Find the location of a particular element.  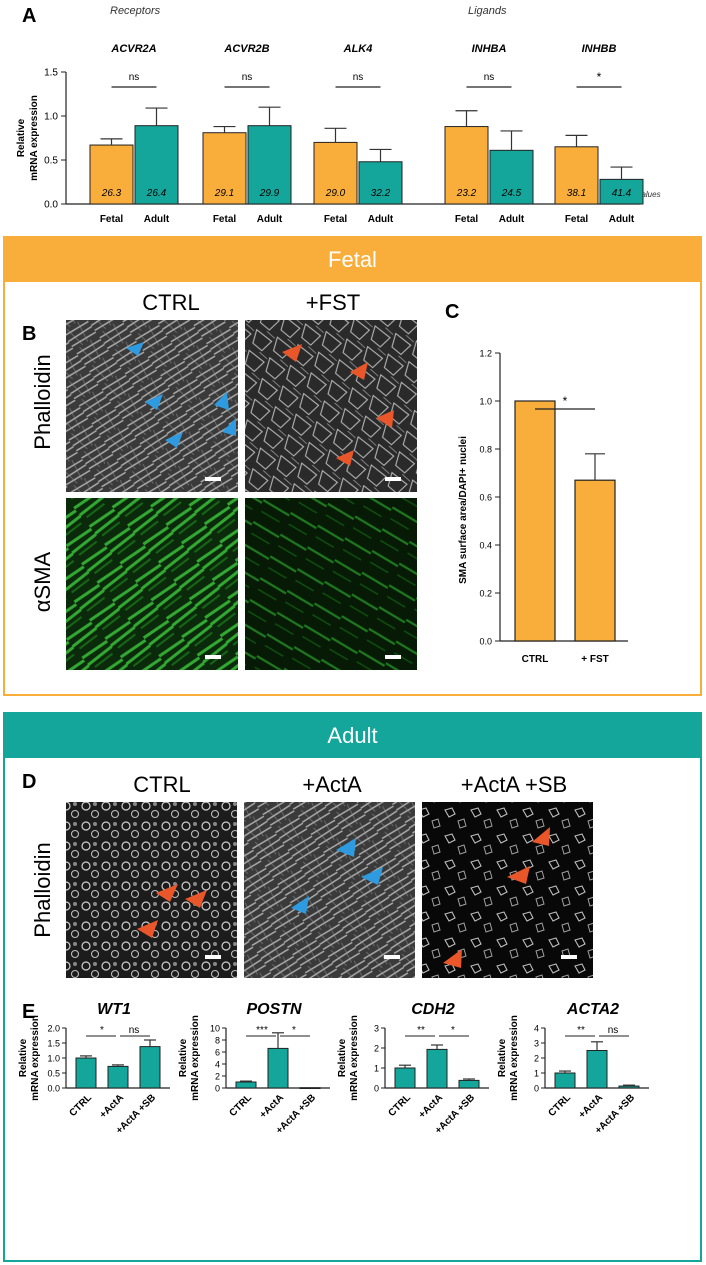

panel-d-row-phalloidin: Phalloidin is located at coordinates (42, 889).